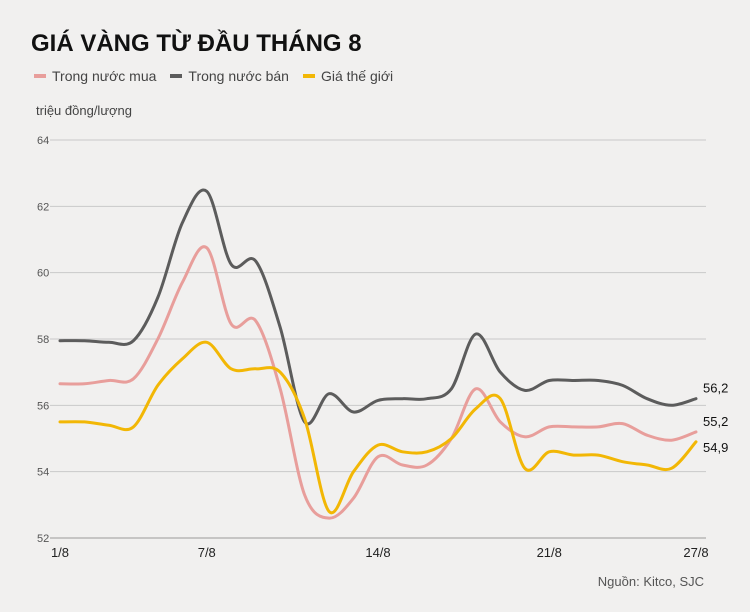 The height and width of the screenshot is (612, 750). Describe the element at coordinates (196, 43) in the screenshot. I see `chart-title: GIÁ VÀNG TỪ ĐẦU THÁNG 8` at that location.